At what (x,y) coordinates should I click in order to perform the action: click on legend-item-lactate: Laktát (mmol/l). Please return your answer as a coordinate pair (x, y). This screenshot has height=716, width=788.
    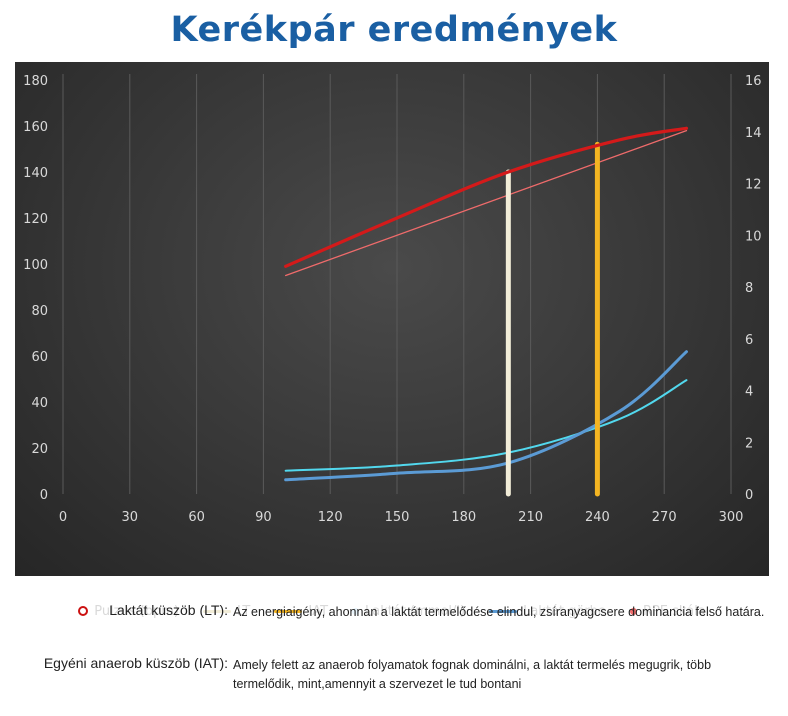
    Looking at the image, I should click on (408, 611).